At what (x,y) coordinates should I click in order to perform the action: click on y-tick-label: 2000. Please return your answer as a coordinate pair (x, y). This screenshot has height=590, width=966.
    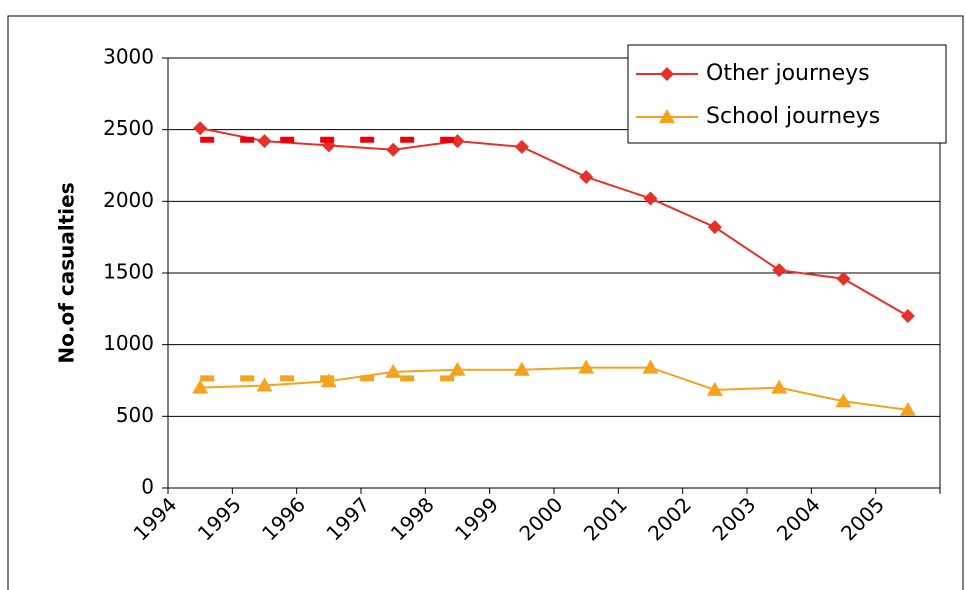
    Looking at the image, I should click on (128, 200).